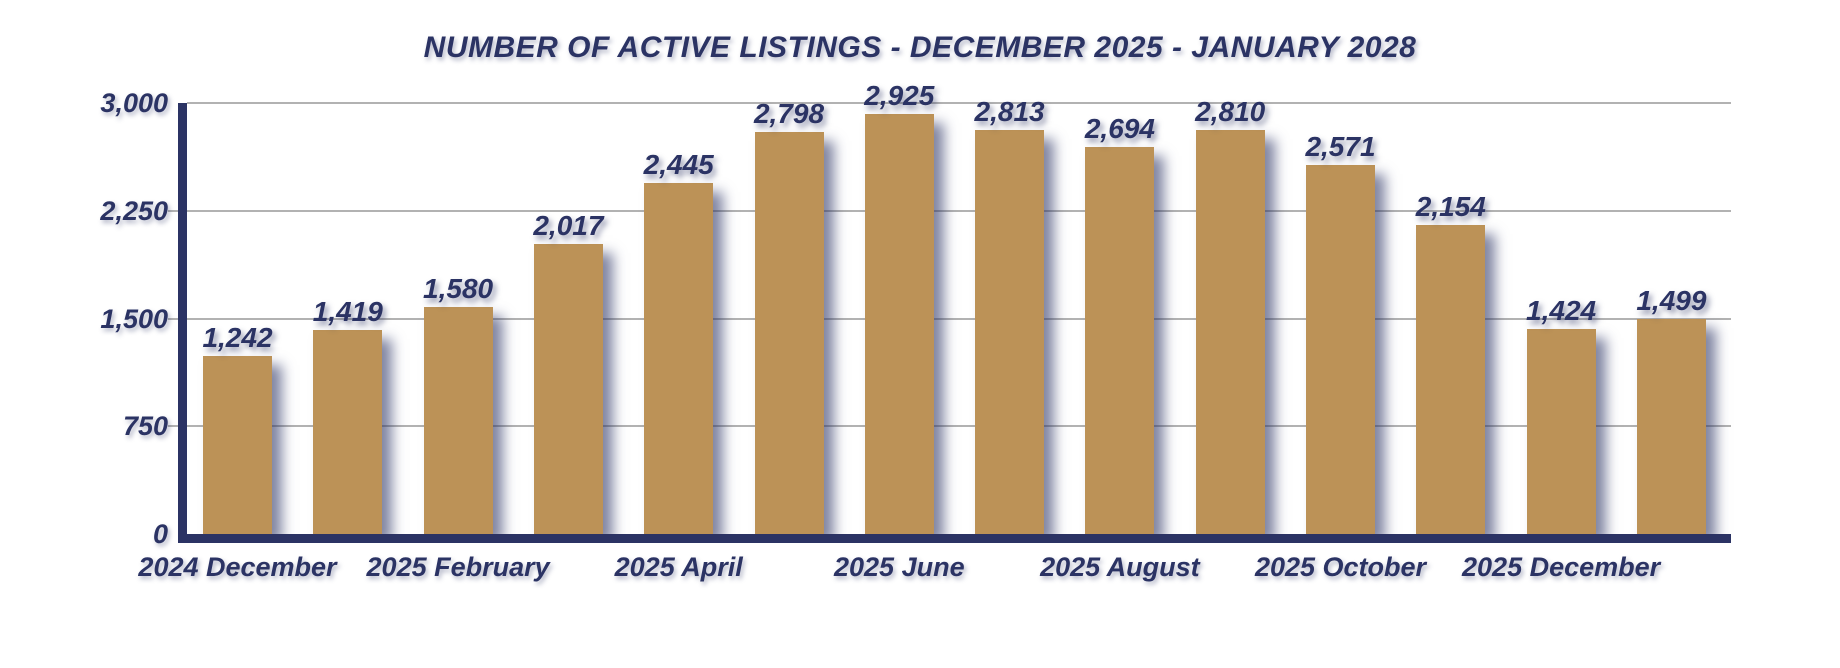 The image size is (1840, 668). What do you see at coordinates (1119, 128) in the screenshot?
I see `bar-value-label: 2,694` at bounding box center [1119, 128].